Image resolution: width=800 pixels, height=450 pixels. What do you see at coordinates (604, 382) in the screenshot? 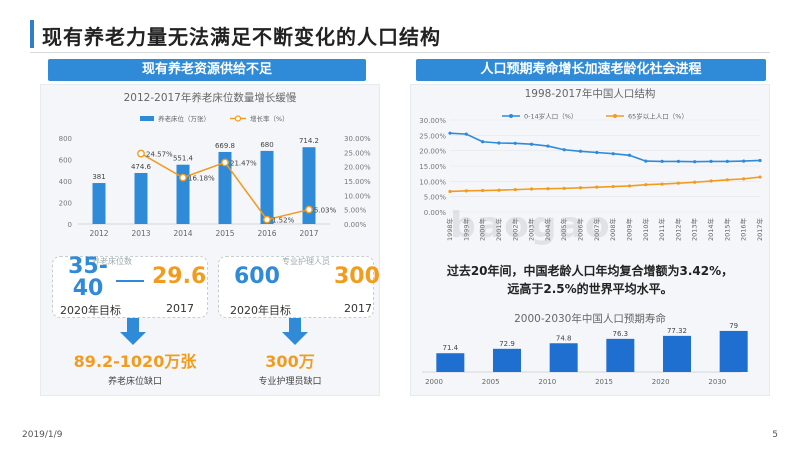
I see `life-xtick-label: 2015` at bounding box center [604, 382].